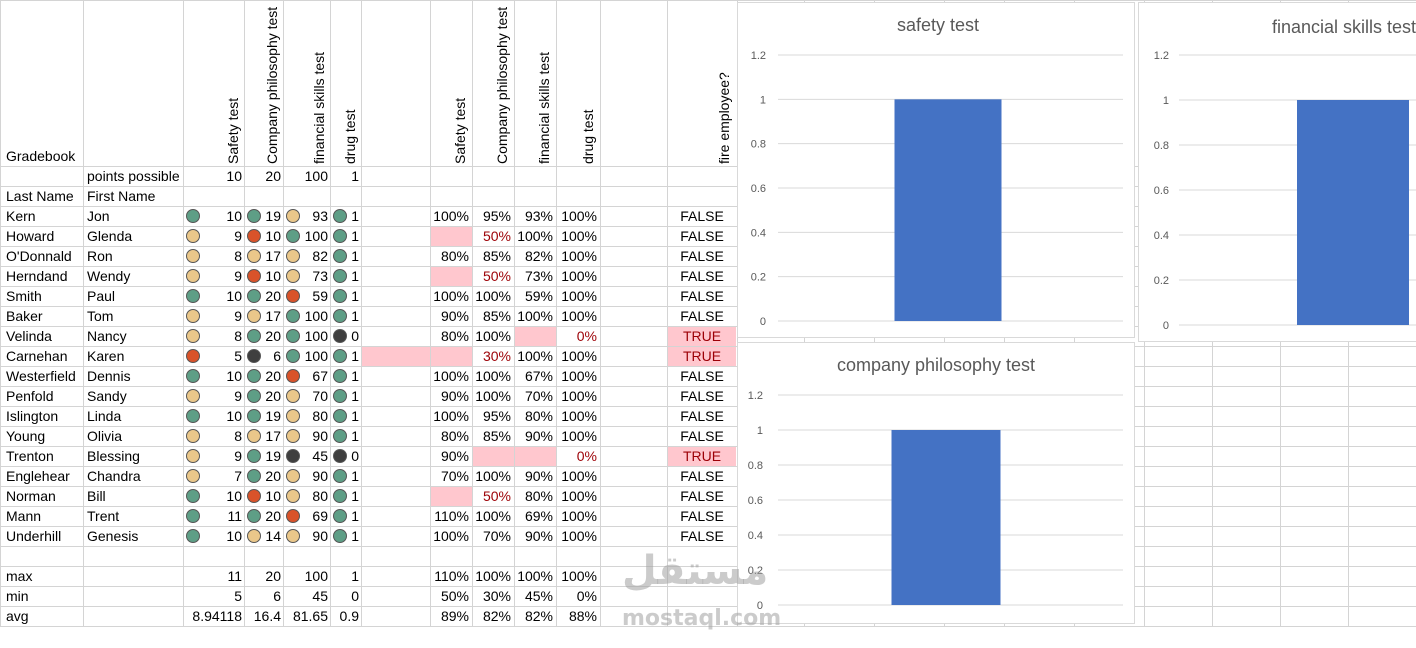 The image size is (1416, 648). Describe the element at coordinates (24, 316) in the screenshot. I see `last-name-cell: Baker` at that location.